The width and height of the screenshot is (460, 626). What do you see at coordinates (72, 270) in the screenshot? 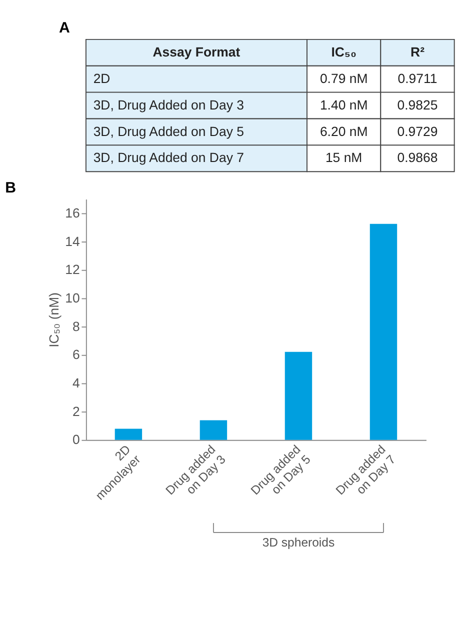
I see `y-tick-label: 12` at bounding box center [72, 270].